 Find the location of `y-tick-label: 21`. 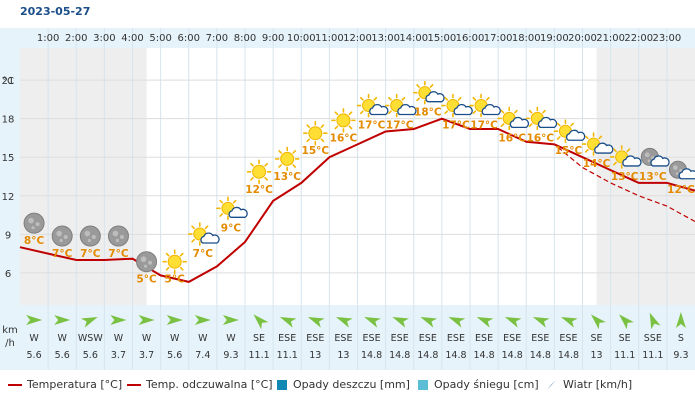

y-tick-label: 21 is located at coordinates (8, 81).